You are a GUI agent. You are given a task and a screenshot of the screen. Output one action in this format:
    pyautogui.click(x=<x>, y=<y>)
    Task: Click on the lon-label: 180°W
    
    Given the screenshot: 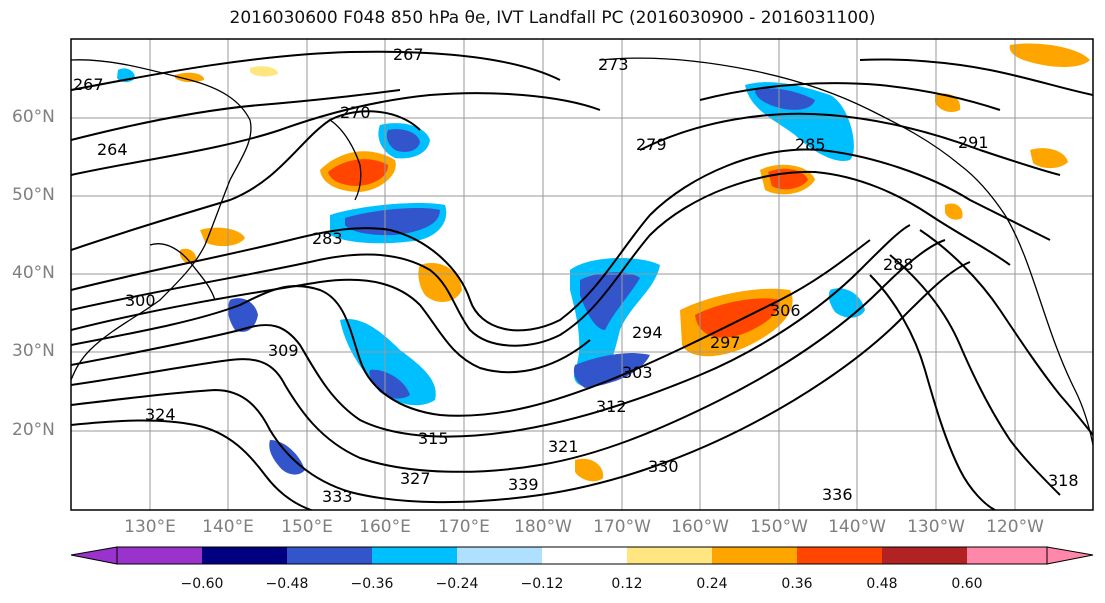 What is the action you would take?
    pyautogui.click(x=543, y=527)
    